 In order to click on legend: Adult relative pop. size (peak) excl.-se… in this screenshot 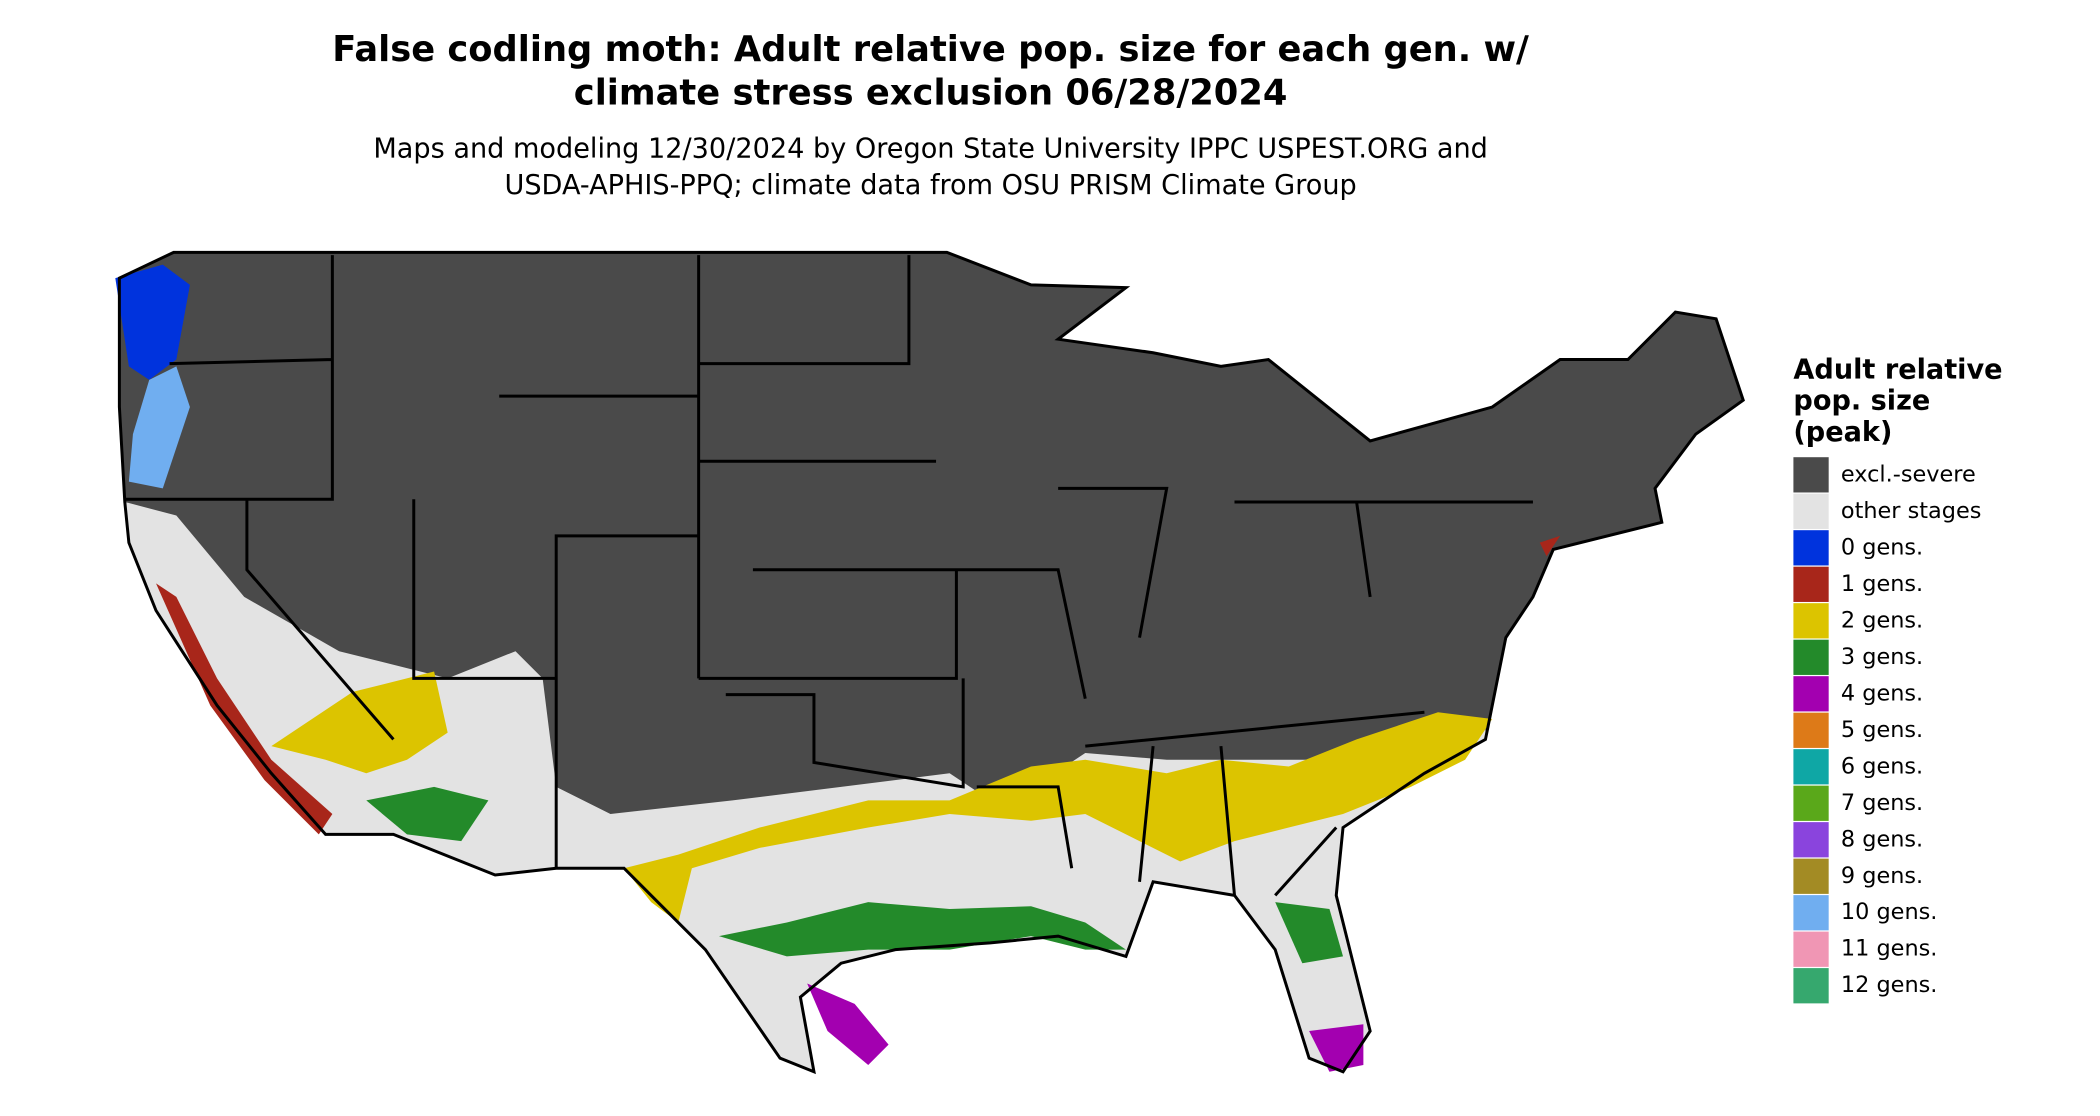, I will do `click(1898, 679)`.